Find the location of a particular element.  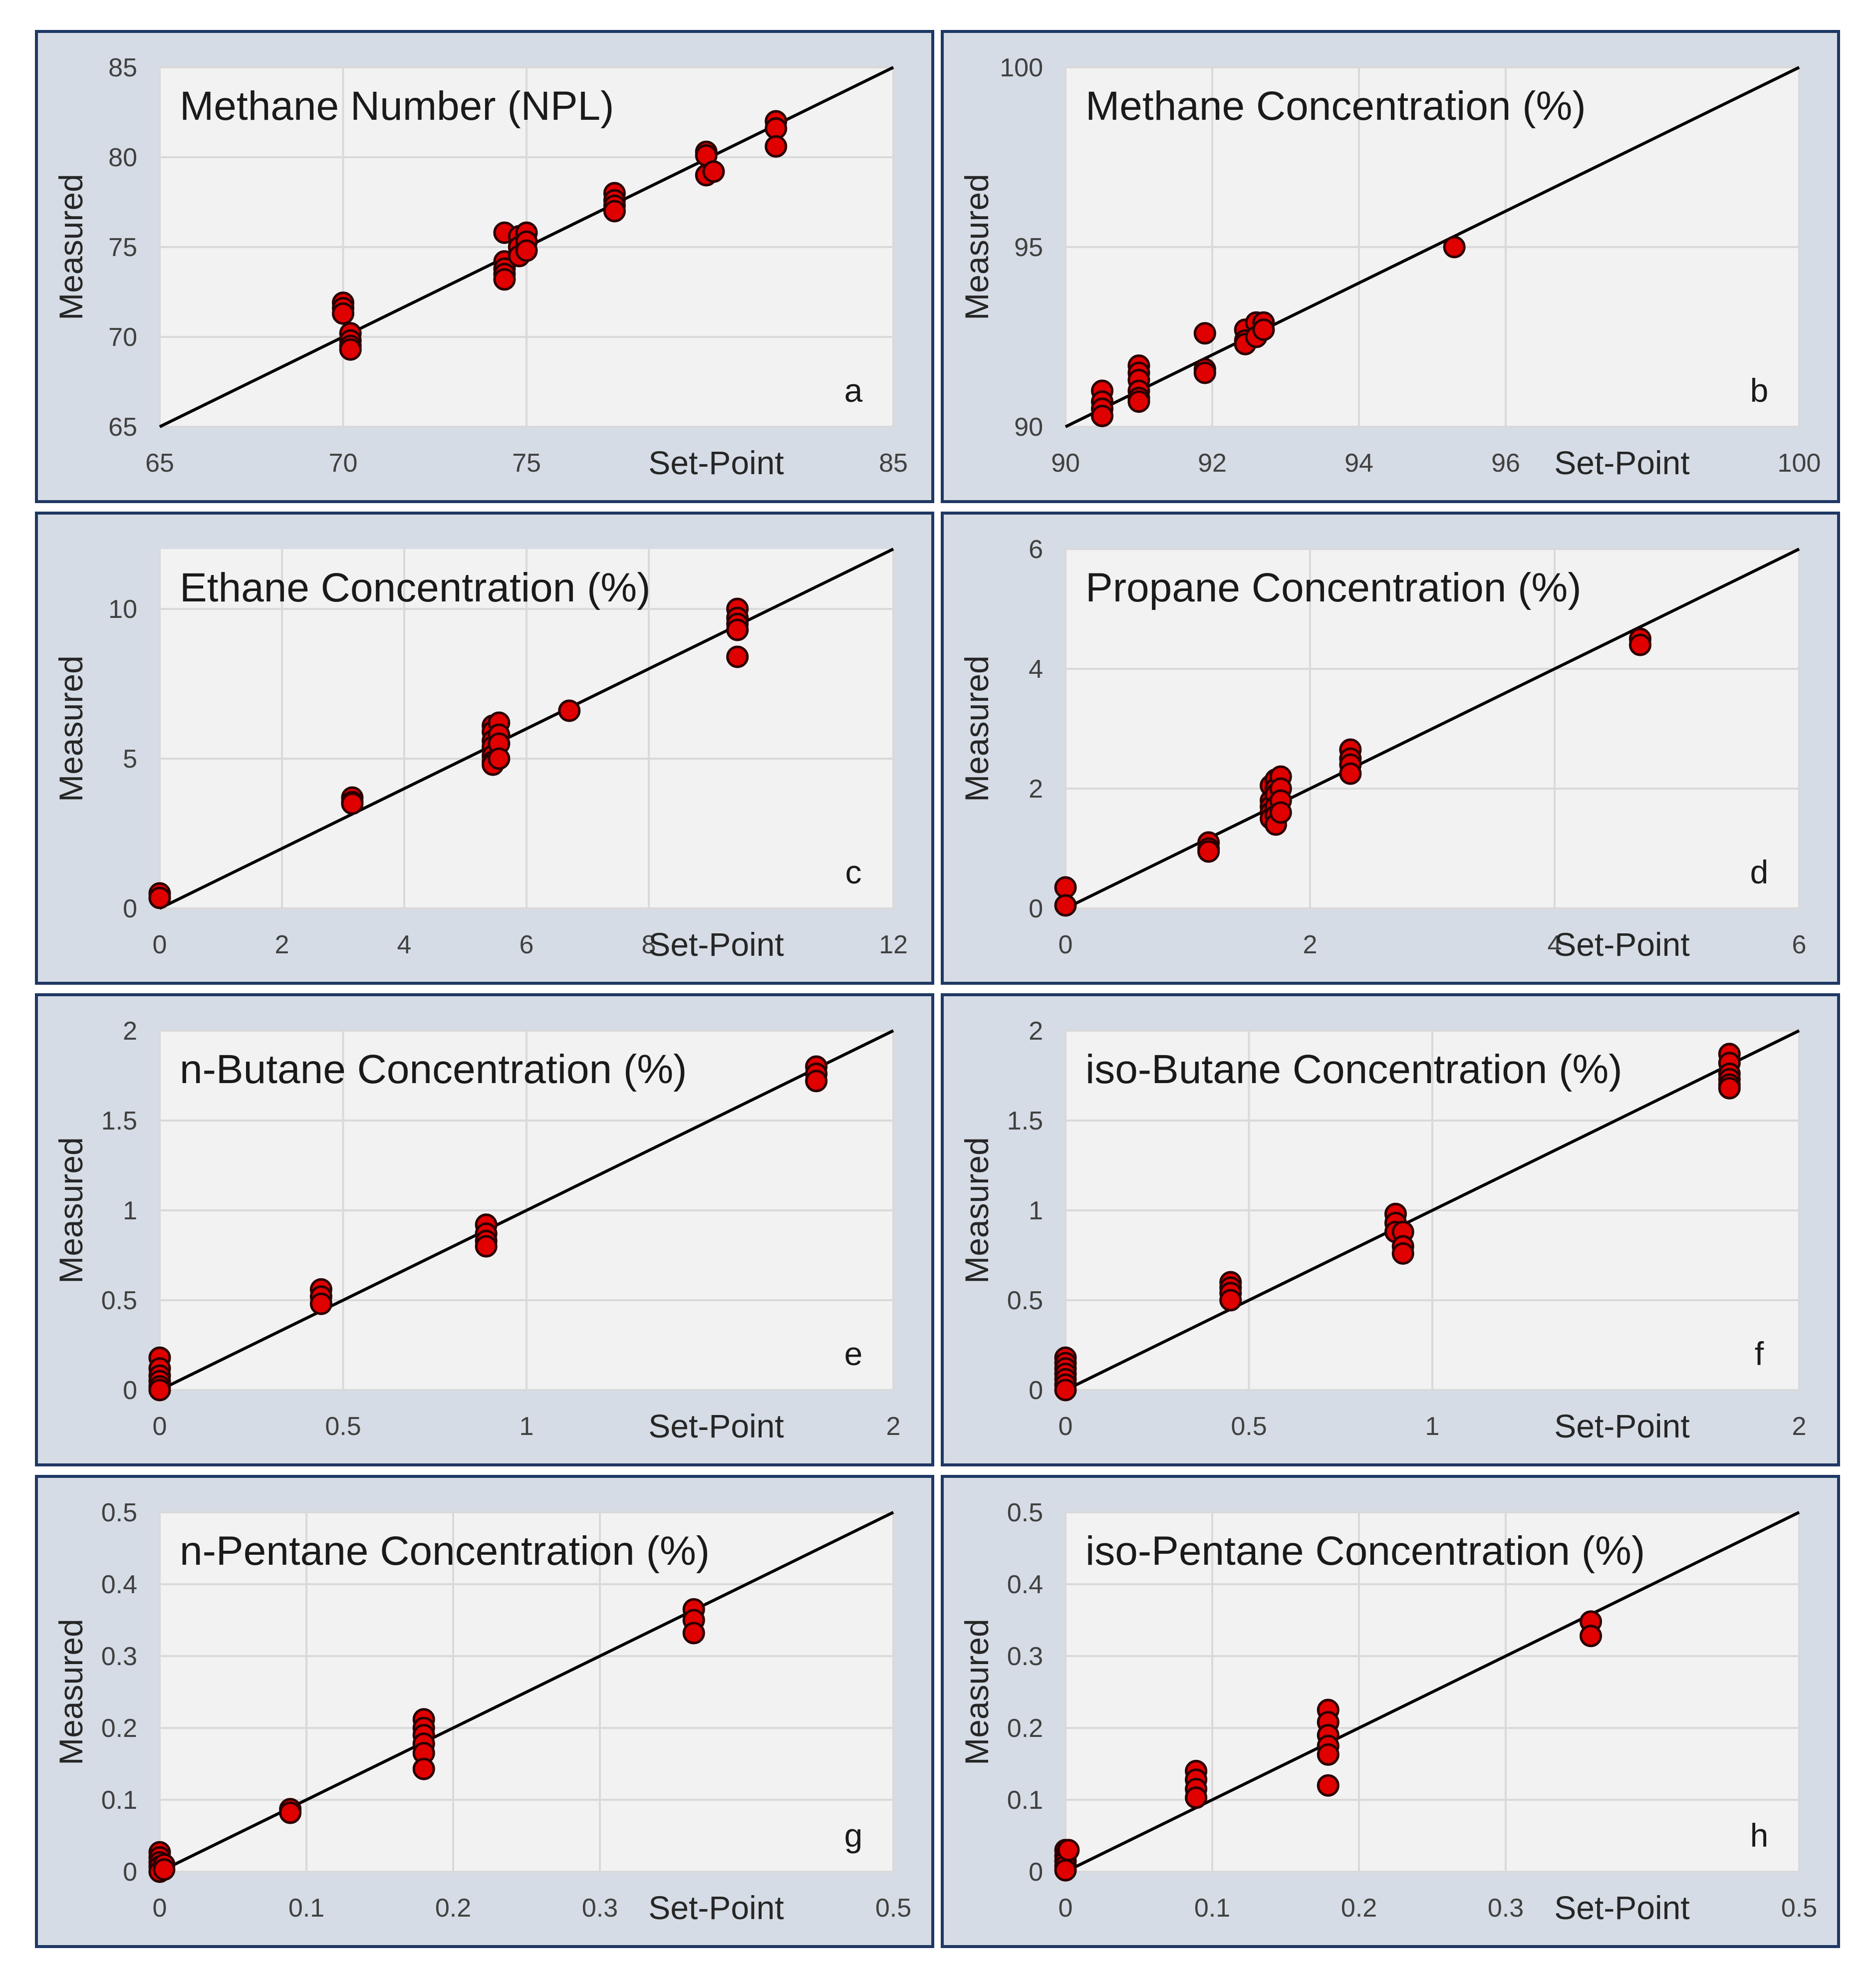

x-tick-label: 94 is located at coordinates (1358, 463).